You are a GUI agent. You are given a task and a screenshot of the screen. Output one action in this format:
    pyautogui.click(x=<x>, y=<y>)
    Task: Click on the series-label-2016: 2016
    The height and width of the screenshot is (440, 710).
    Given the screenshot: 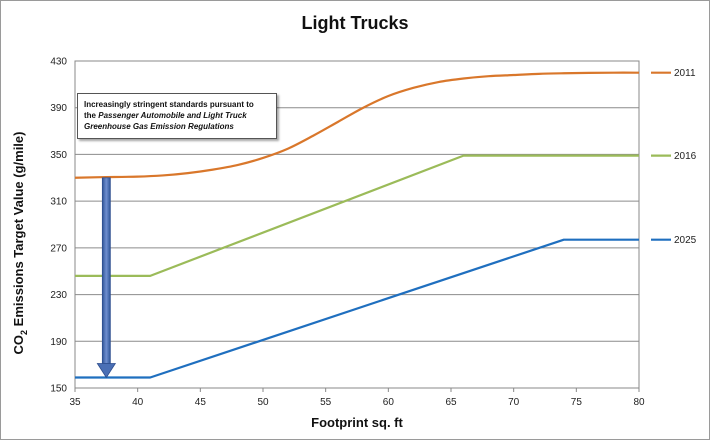 What is the action you would take?
    pyautogui.click(x=685, y=156)
    